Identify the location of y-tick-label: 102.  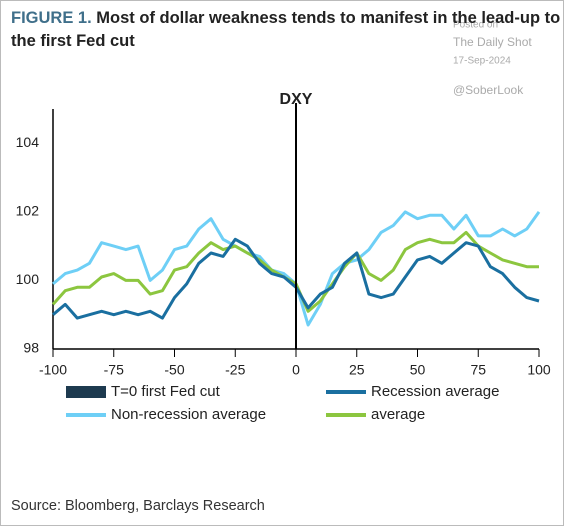
(28, 211).